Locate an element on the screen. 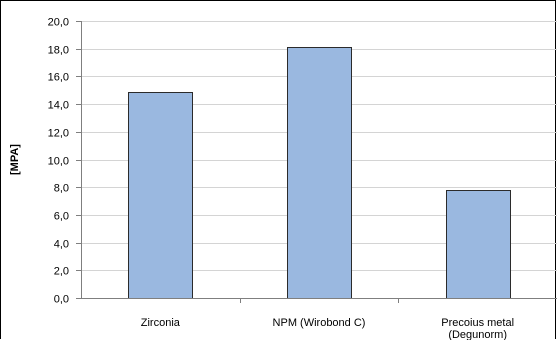 The width and height of the screenshot is (558, 345). y-axis-title: [MPA] is located at coordinates (15, 159).